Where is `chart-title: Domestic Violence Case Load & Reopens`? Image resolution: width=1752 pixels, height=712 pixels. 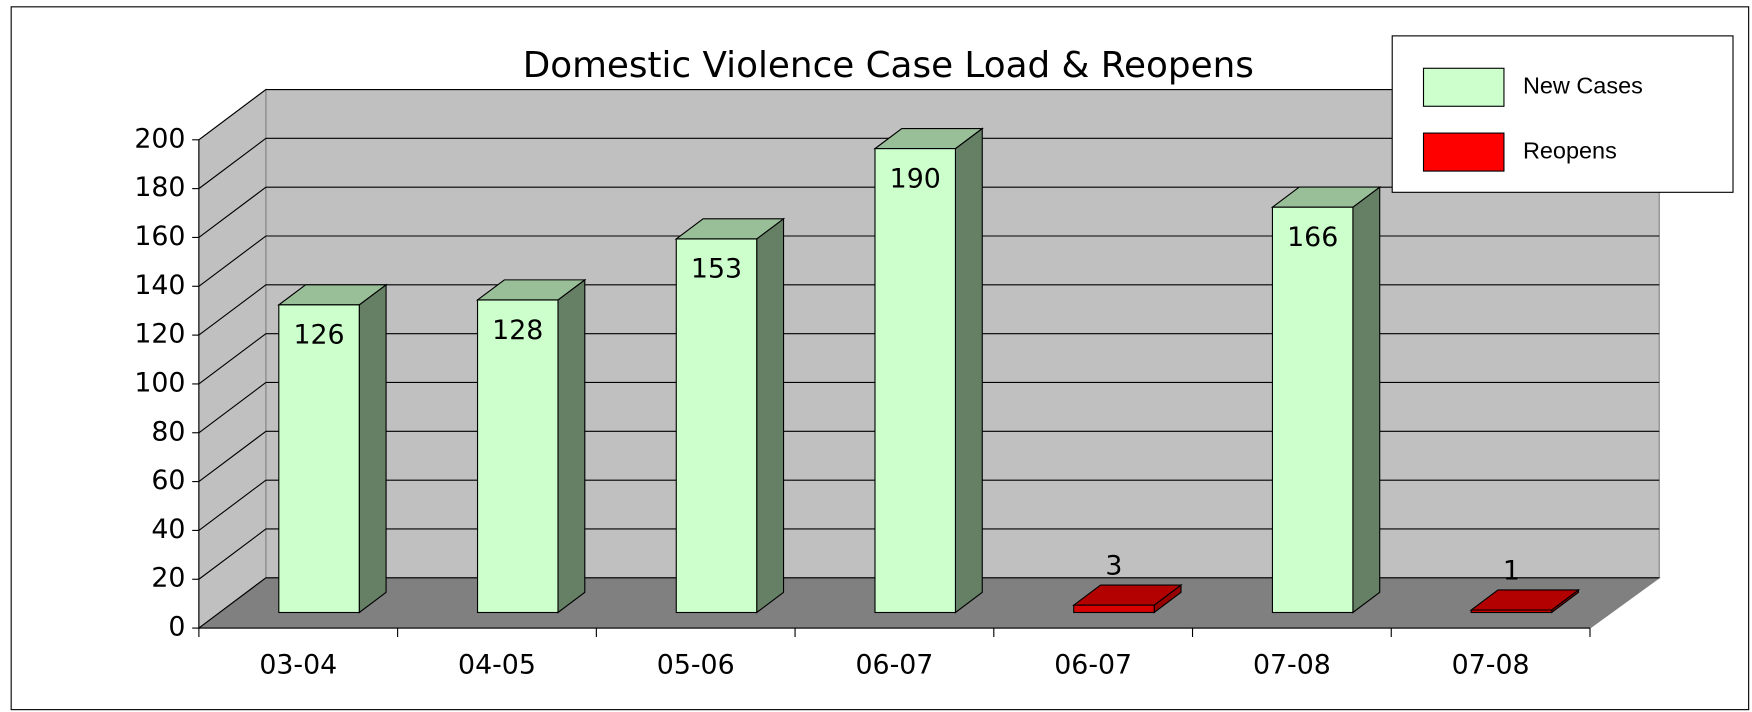
chart-title: Domestic Violence Case Load & Reopens is located at coordinates (888, 65).